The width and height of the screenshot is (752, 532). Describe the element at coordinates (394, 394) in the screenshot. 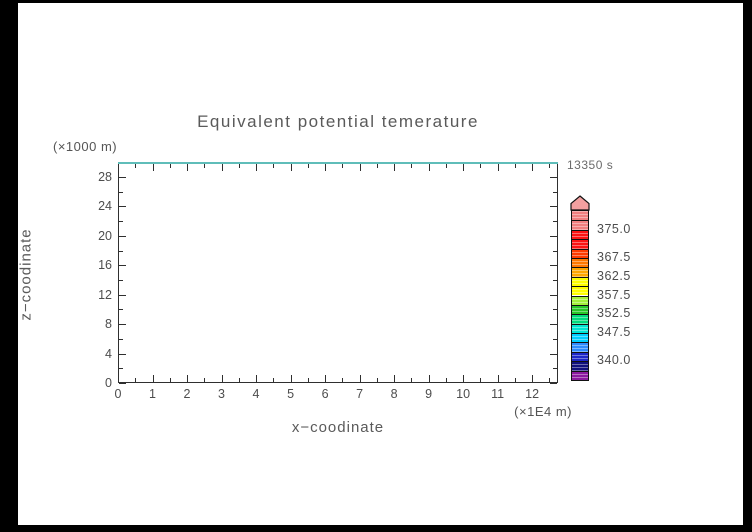

I see `x-tick-label: 8` at that location.